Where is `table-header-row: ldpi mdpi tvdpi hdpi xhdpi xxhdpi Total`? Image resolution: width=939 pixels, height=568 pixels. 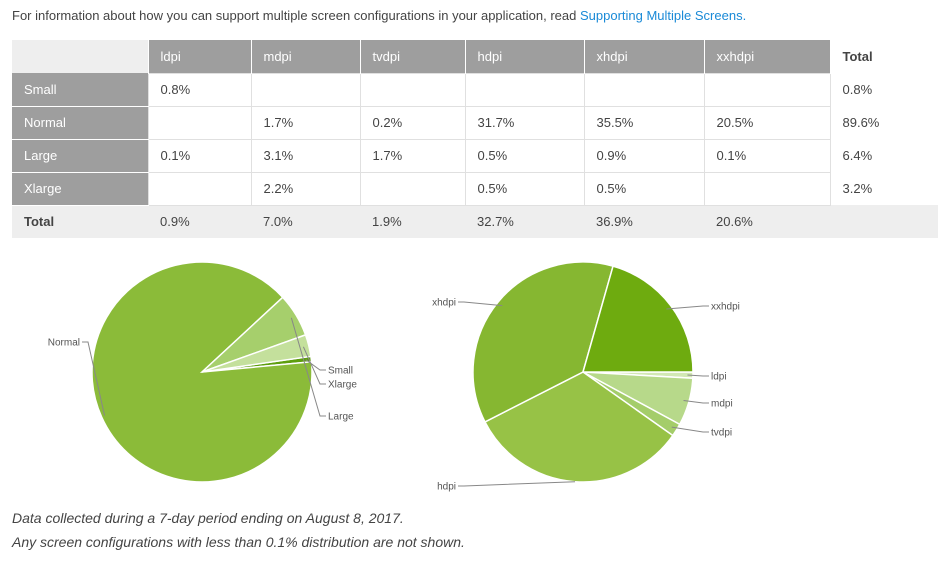
table-header-row: ldpi mdpi tvdpi hdpi xhdpi xxhdpi Total is located at coordinates (475, 56).